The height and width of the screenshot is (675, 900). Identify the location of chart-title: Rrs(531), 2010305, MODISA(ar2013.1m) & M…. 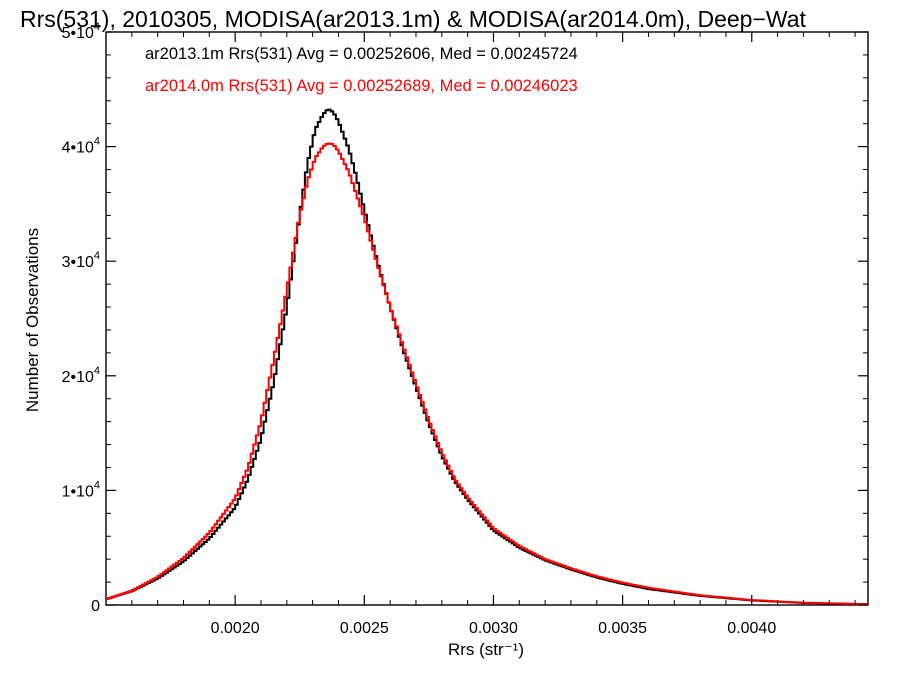
(413, 19).